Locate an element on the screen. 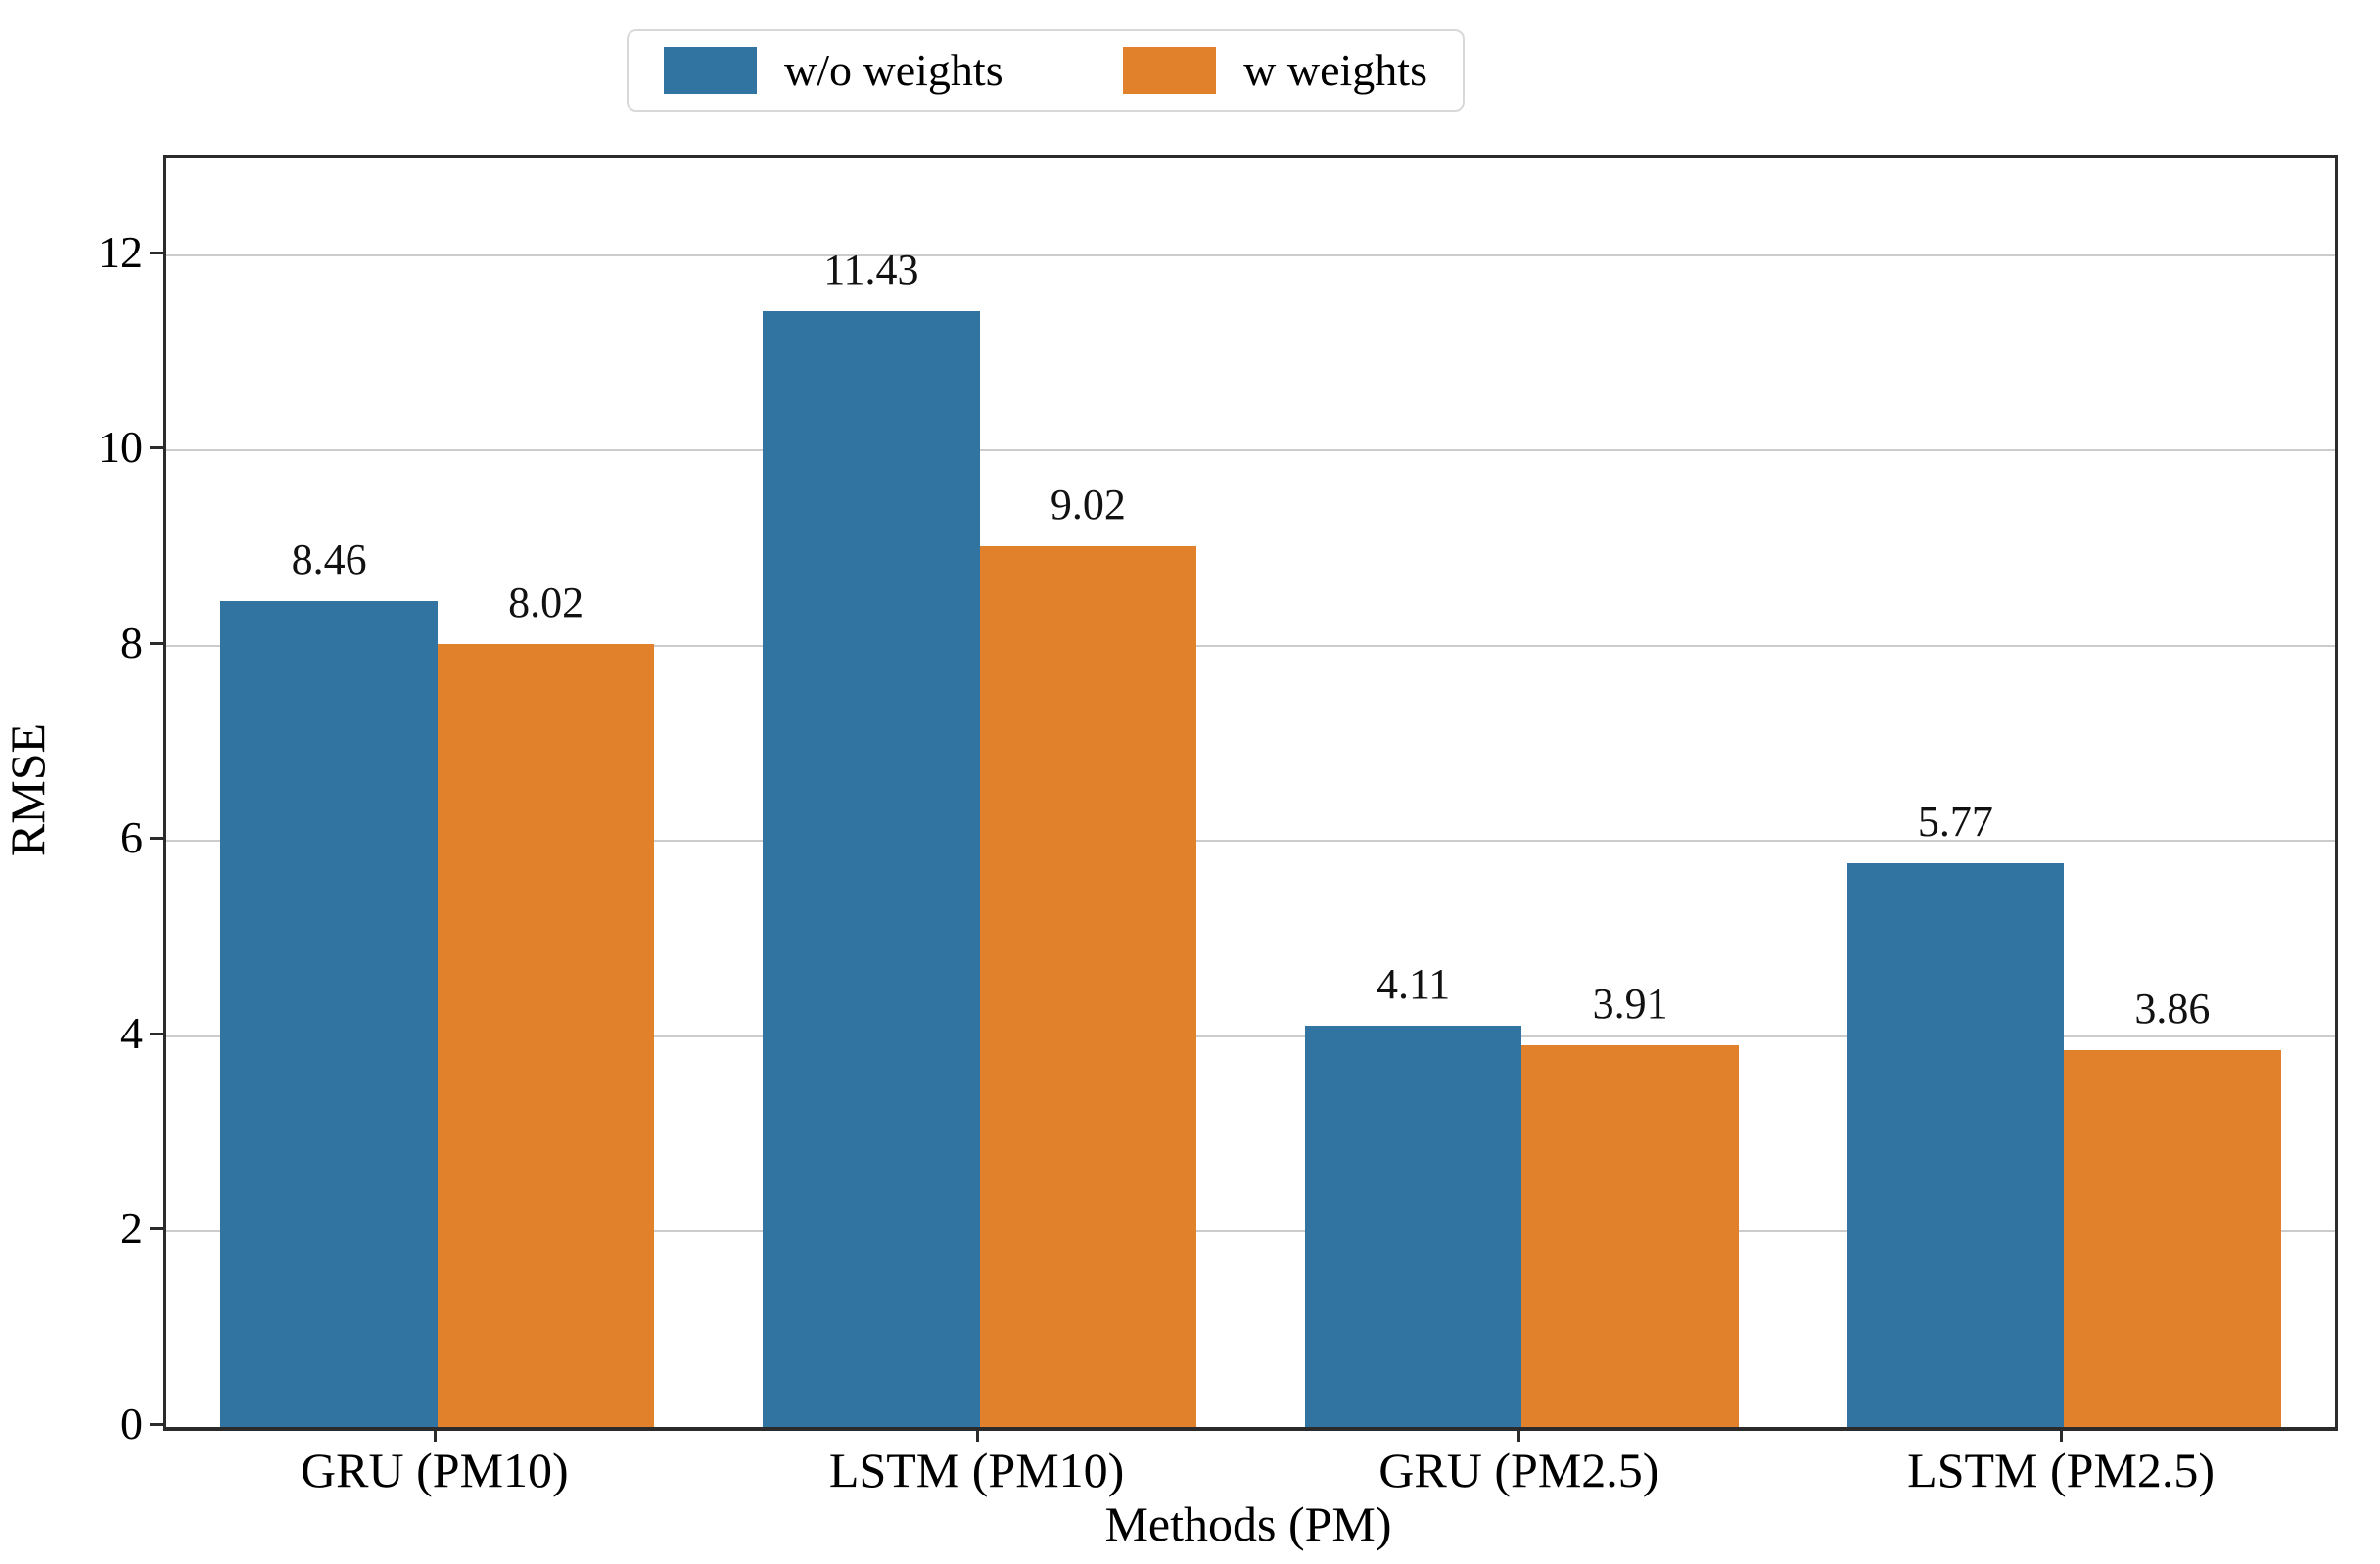  bar-w-o-weights-lstm-pm10 is located at coordinates (871, 868).